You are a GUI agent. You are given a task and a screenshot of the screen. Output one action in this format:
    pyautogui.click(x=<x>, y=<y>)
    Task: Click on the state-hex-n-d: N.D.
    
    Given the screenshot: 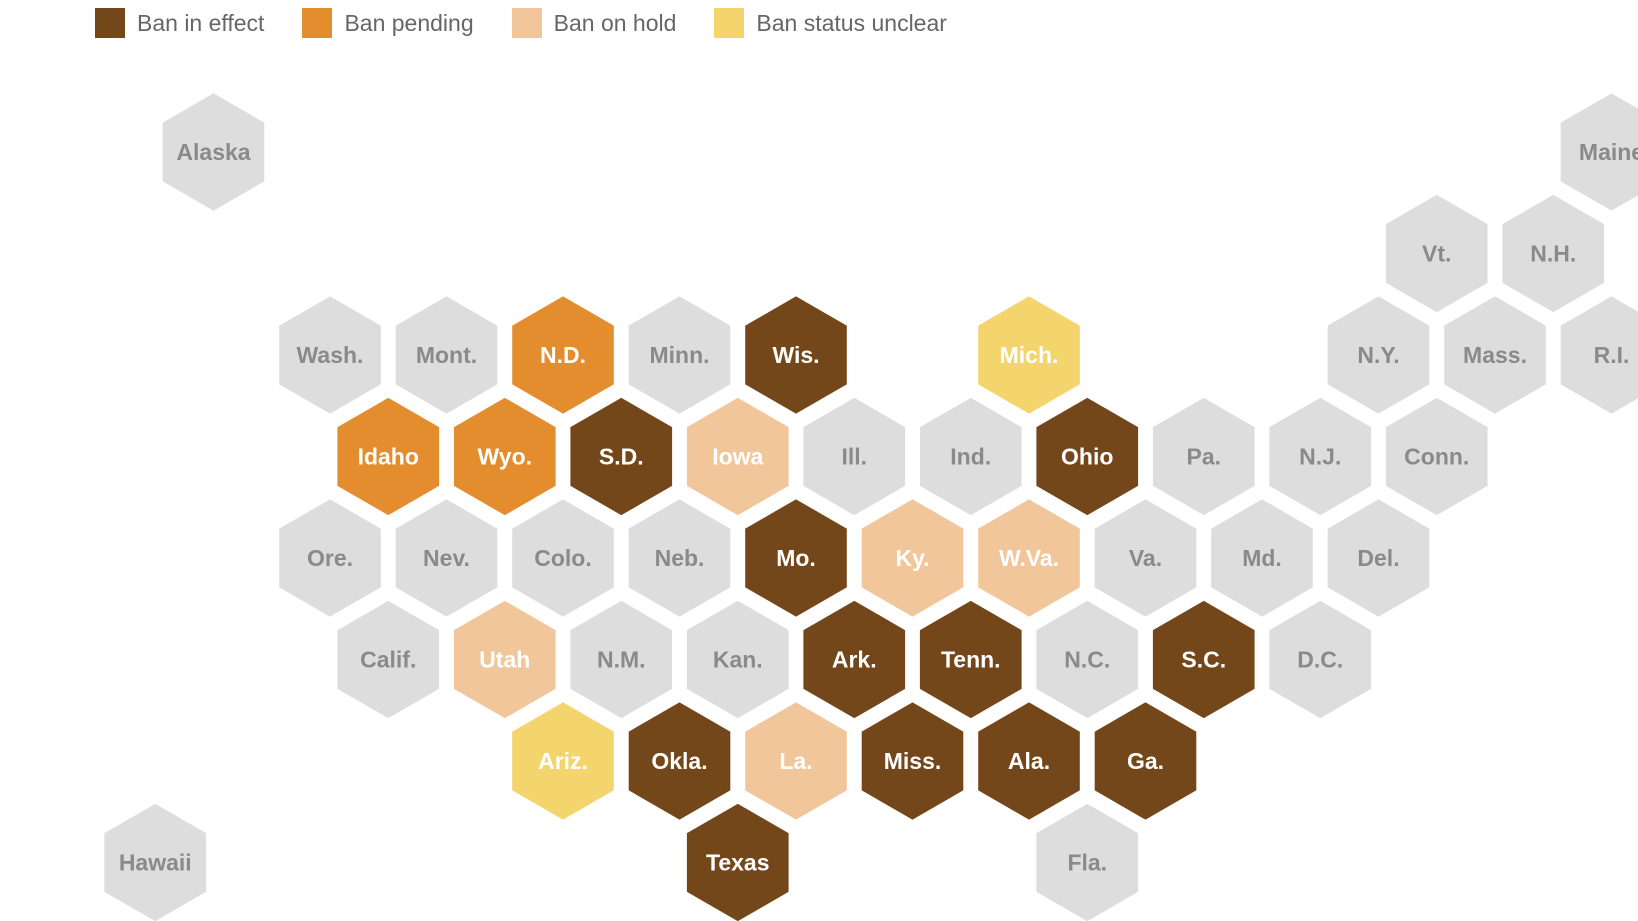 What is the action you would take?
    pyautogui.click(x=563, y=355)
    